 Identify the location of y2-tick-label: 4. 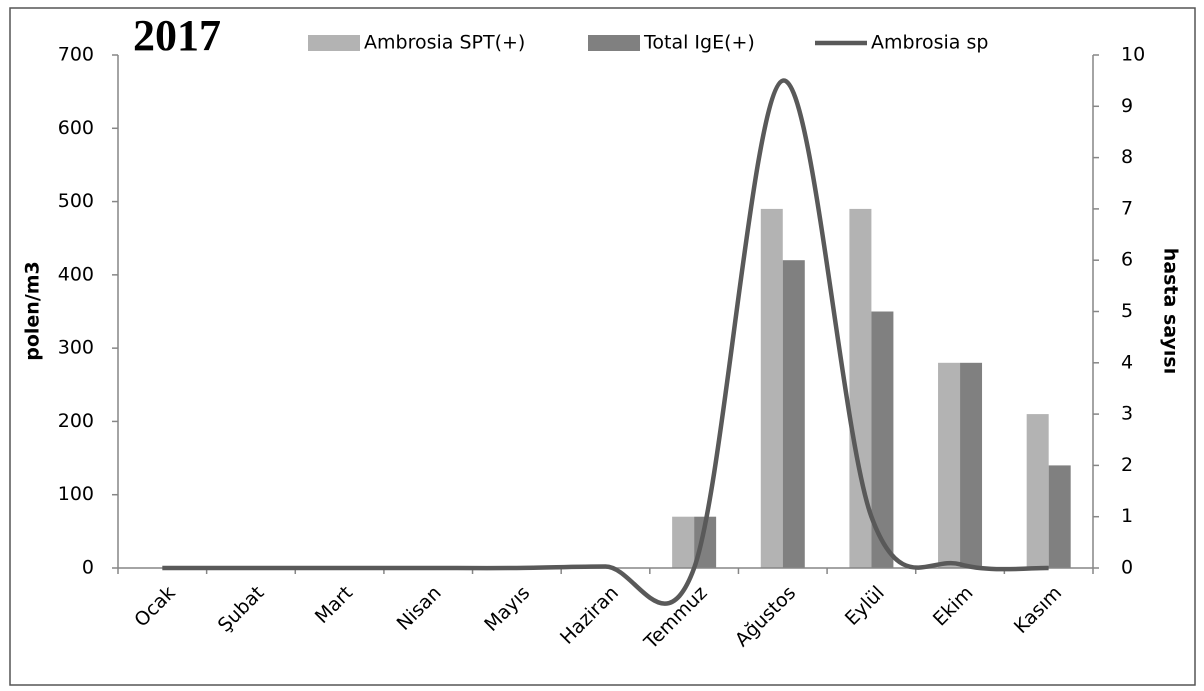
(1127, 362).